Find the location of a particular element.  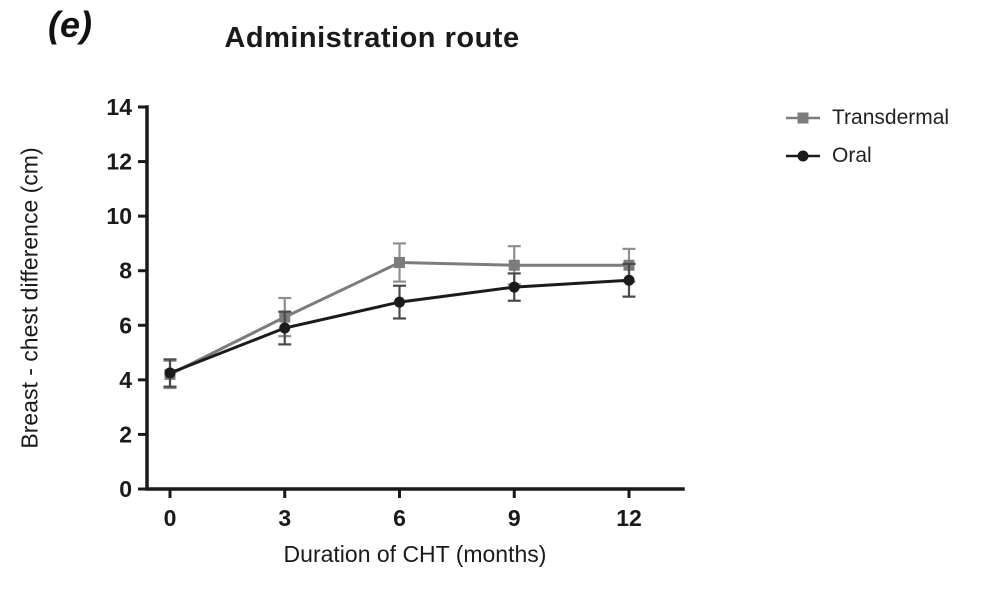

legend-item-oral: Oral is located at coordinates (867, 156).